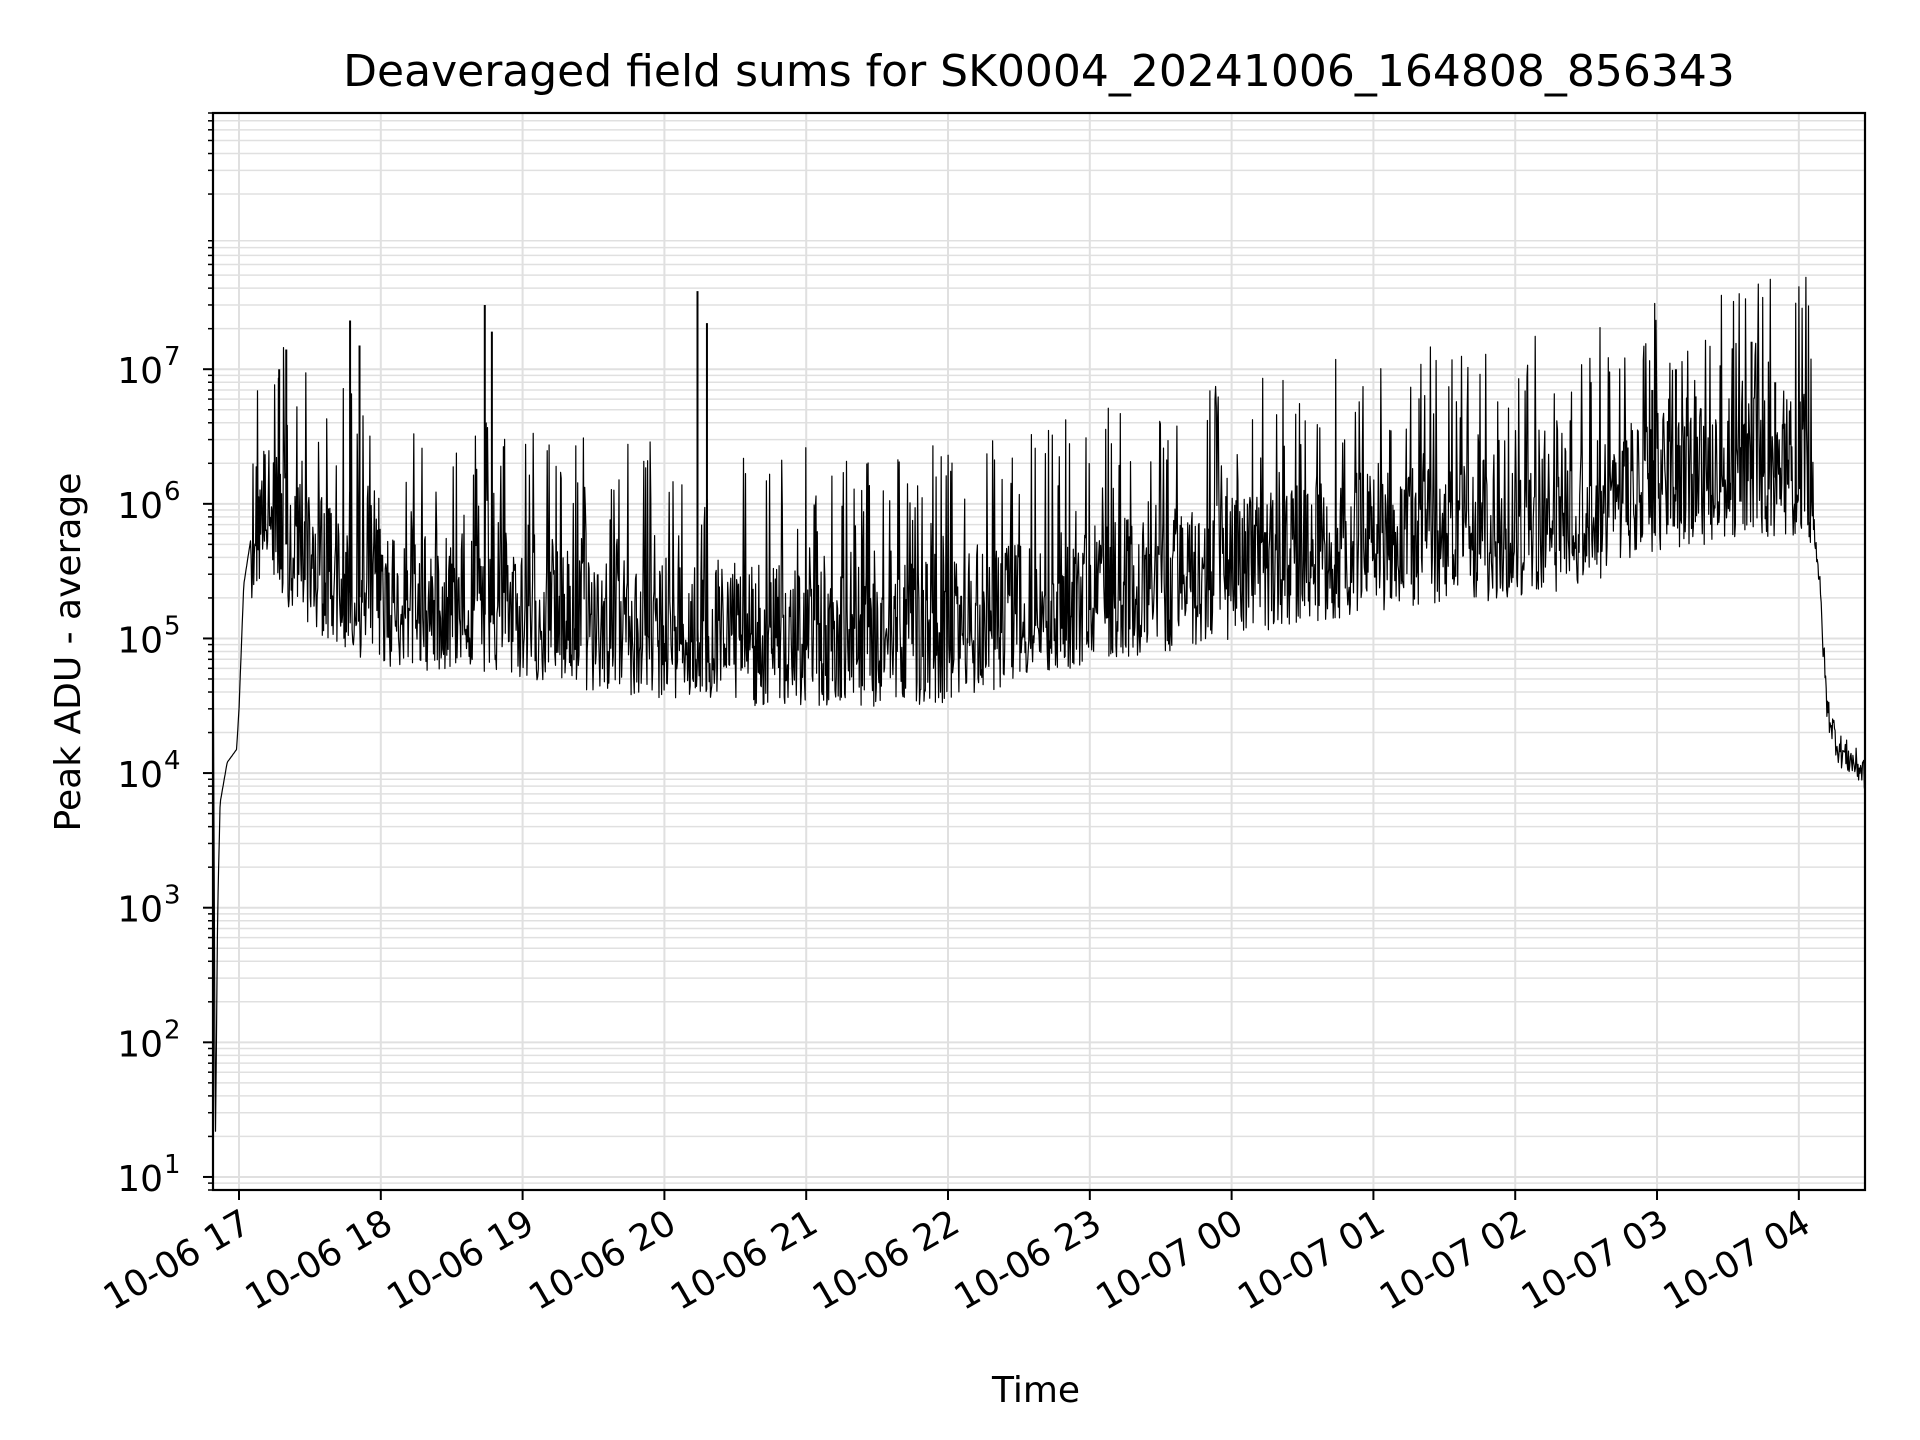 This screenshot has width=1920, height=1440. Describe the element at coordinates (172, 357) in the screenshot. I see `y-tick-exponent: 7` at that location.